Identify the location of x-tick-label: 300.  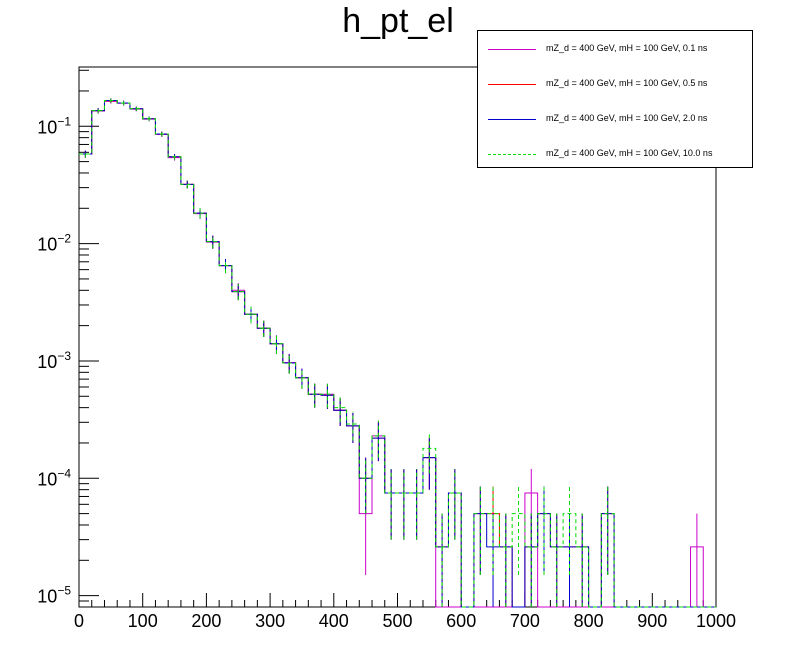
(270, 621).